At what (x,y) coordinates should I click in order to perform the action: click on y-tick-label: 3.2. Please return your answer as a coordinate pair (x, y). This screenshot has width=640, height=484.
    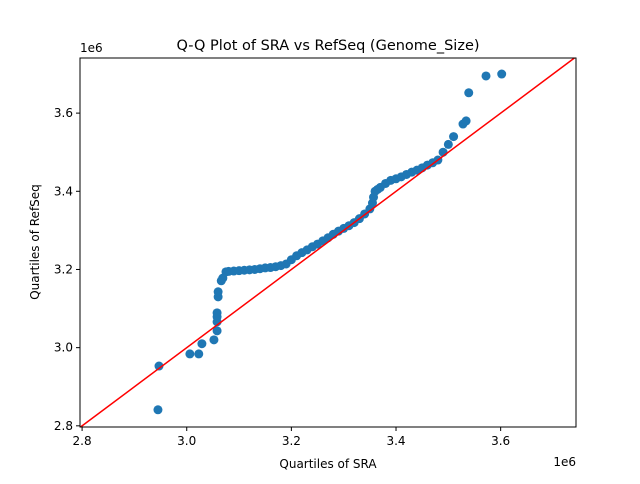
    Looking at the image, I should click on (63, 269).